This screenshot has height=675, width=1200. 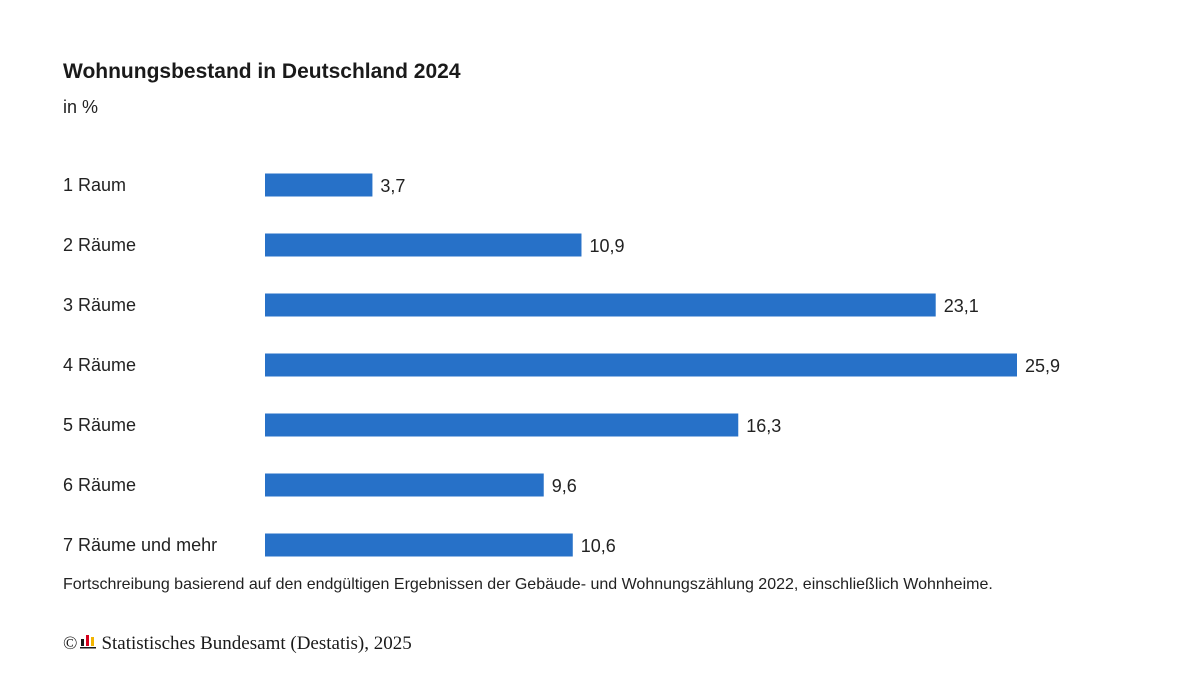 I want to click on chart-subtitle: in %, so click(x=81, y=107).